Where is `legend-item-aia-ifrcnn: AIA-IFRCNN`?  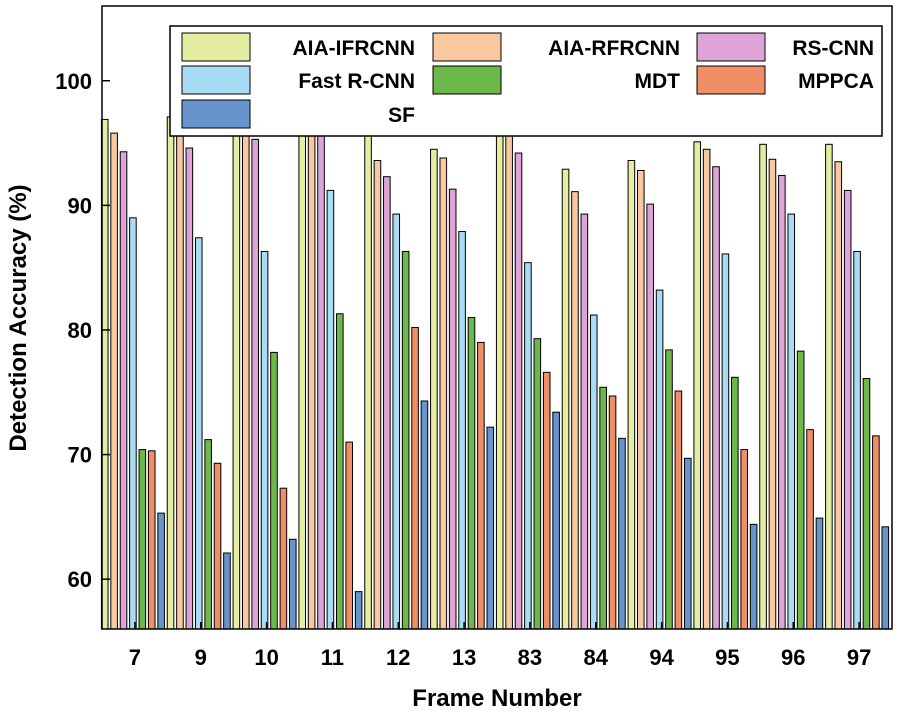 legend-item-aia-ifrcnn: AIA-IFRCNN is located at coordinates (298, 47).